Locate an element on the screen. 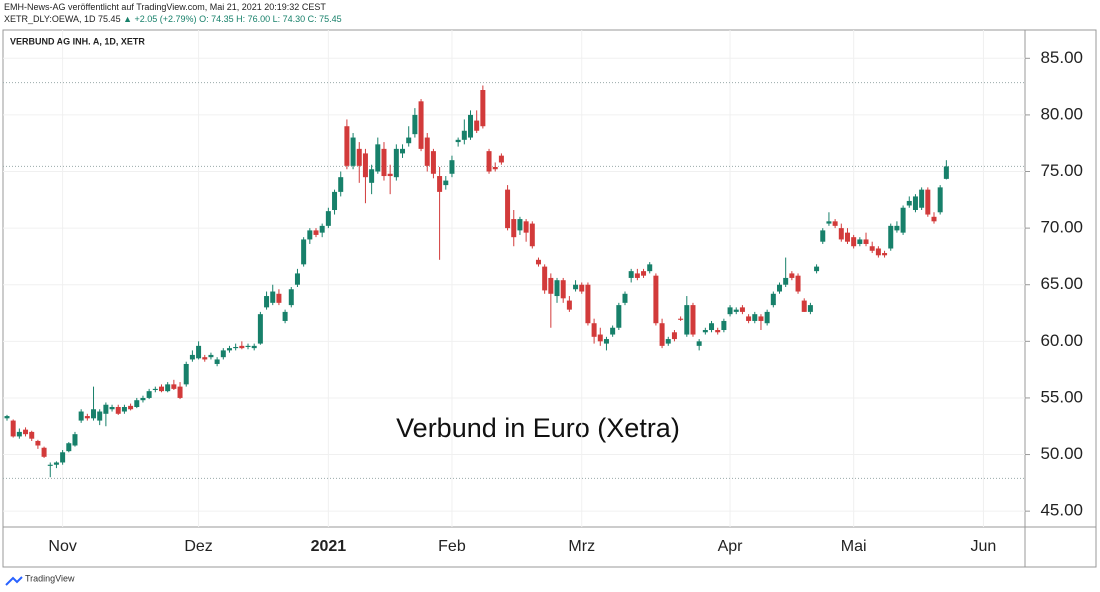  y-tick-label: 60.00 is located at coordinates (1061, 340).